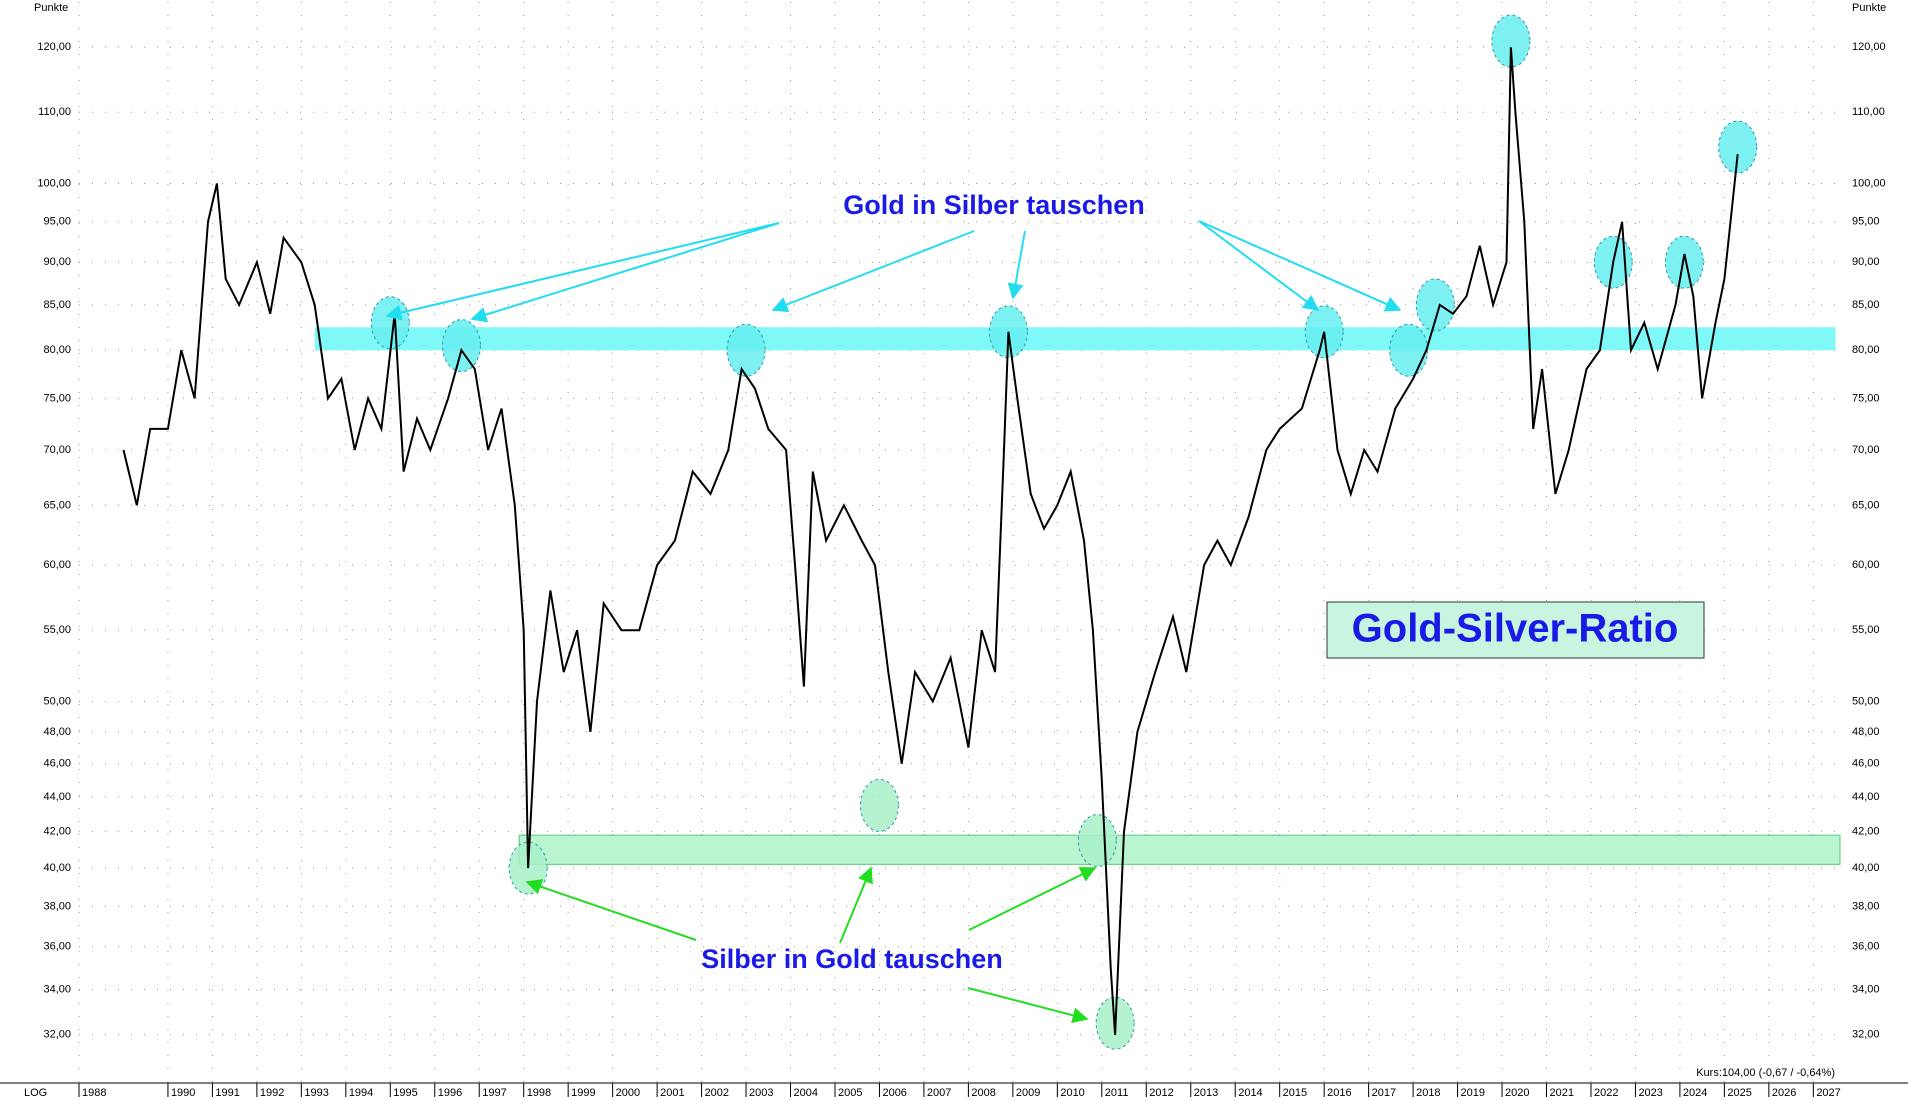 The width and height of the screenshot is (1908, 1100). Describe the element at coordinates (57, 222) in the screenshot. I see `y-tick-label: 95,00` at that location.